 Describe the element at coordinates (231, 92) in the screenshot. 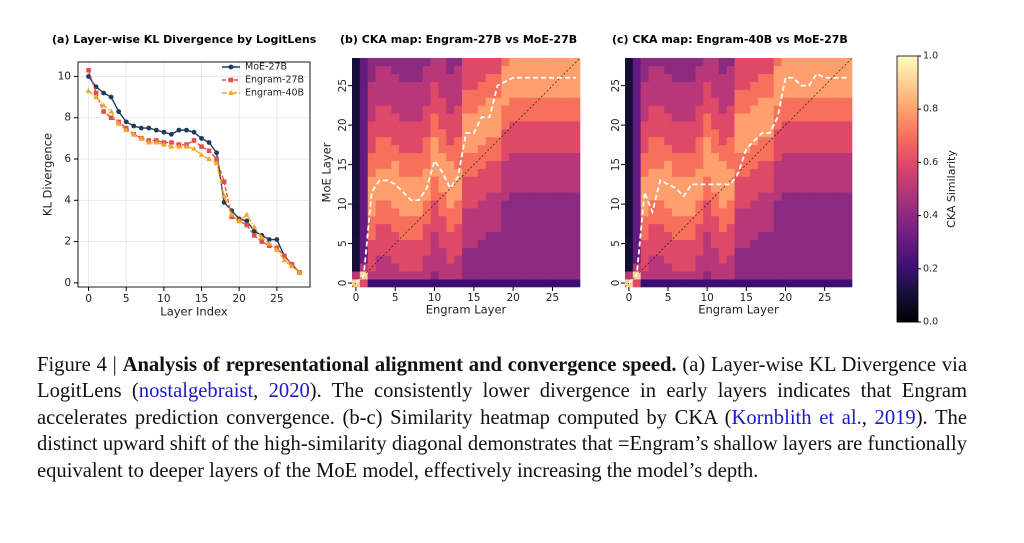

I see `legend-marker` at that location.